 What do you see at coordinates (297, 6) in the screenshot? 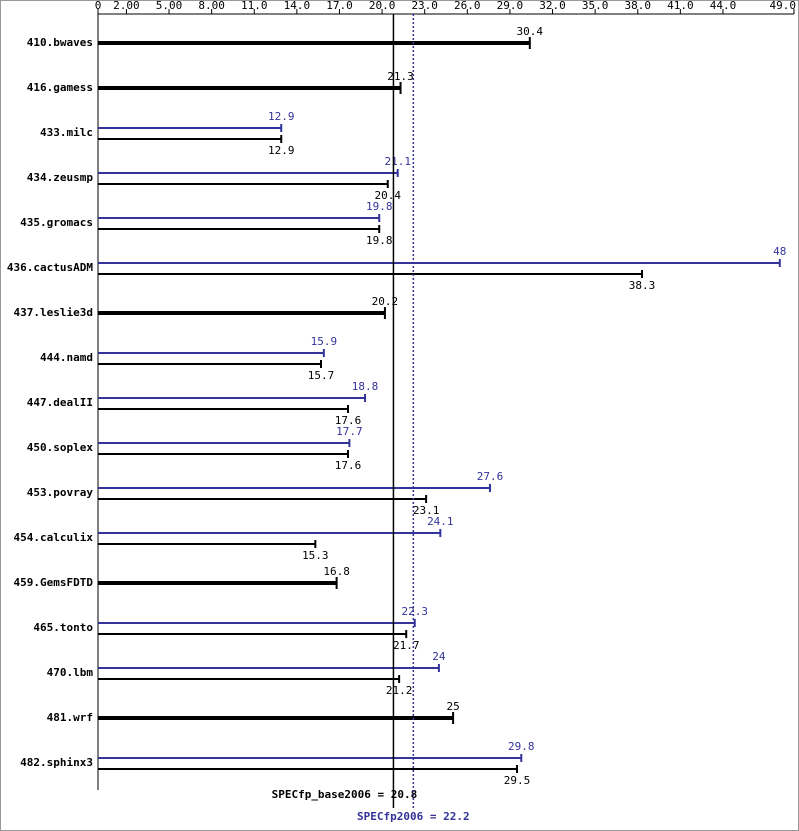
I see `x-tick-label: 14.0` at bounding box center [297, 6].